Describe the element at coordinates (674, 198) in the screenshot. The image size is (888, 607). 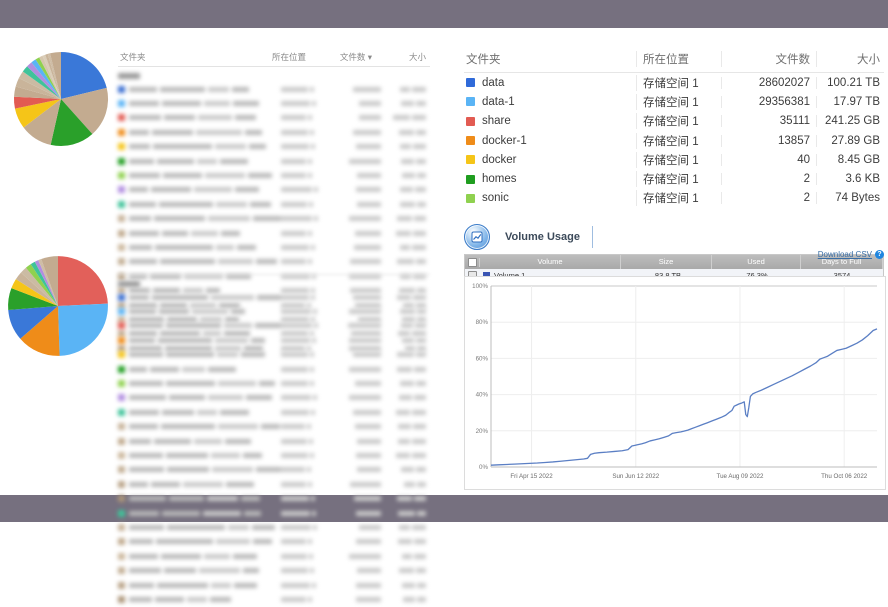
I see `table-row: sonic 存储空间 1 2 74 Bytes` at that location.